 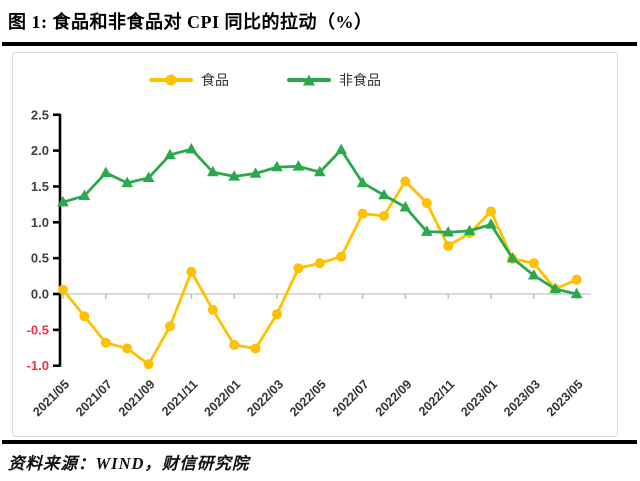 I want to click on y-tick-label: 1.5, so click(x=40, y=186).